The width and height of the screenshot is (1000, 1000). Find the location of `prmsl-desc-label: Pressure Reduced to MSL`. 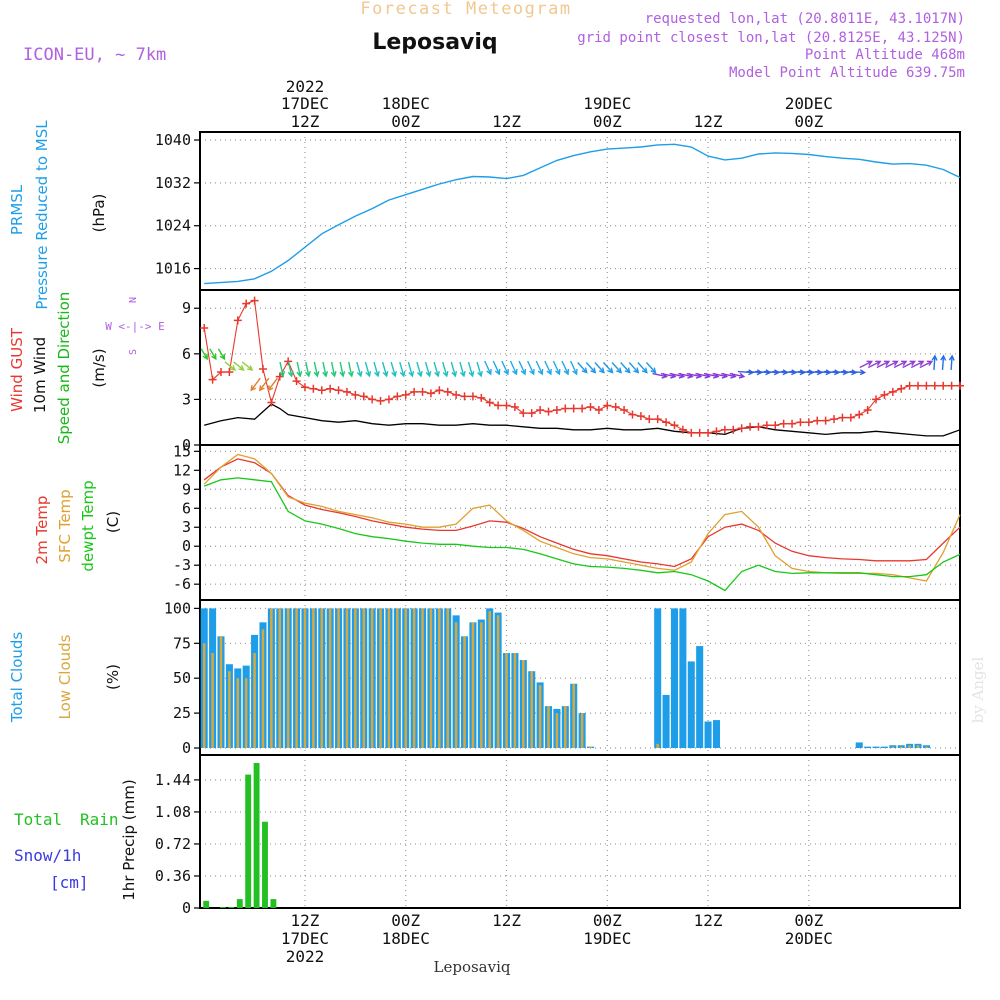

prmsl-desc-label: Pressure Reduced to MSL is located at coordinates (42, 215).